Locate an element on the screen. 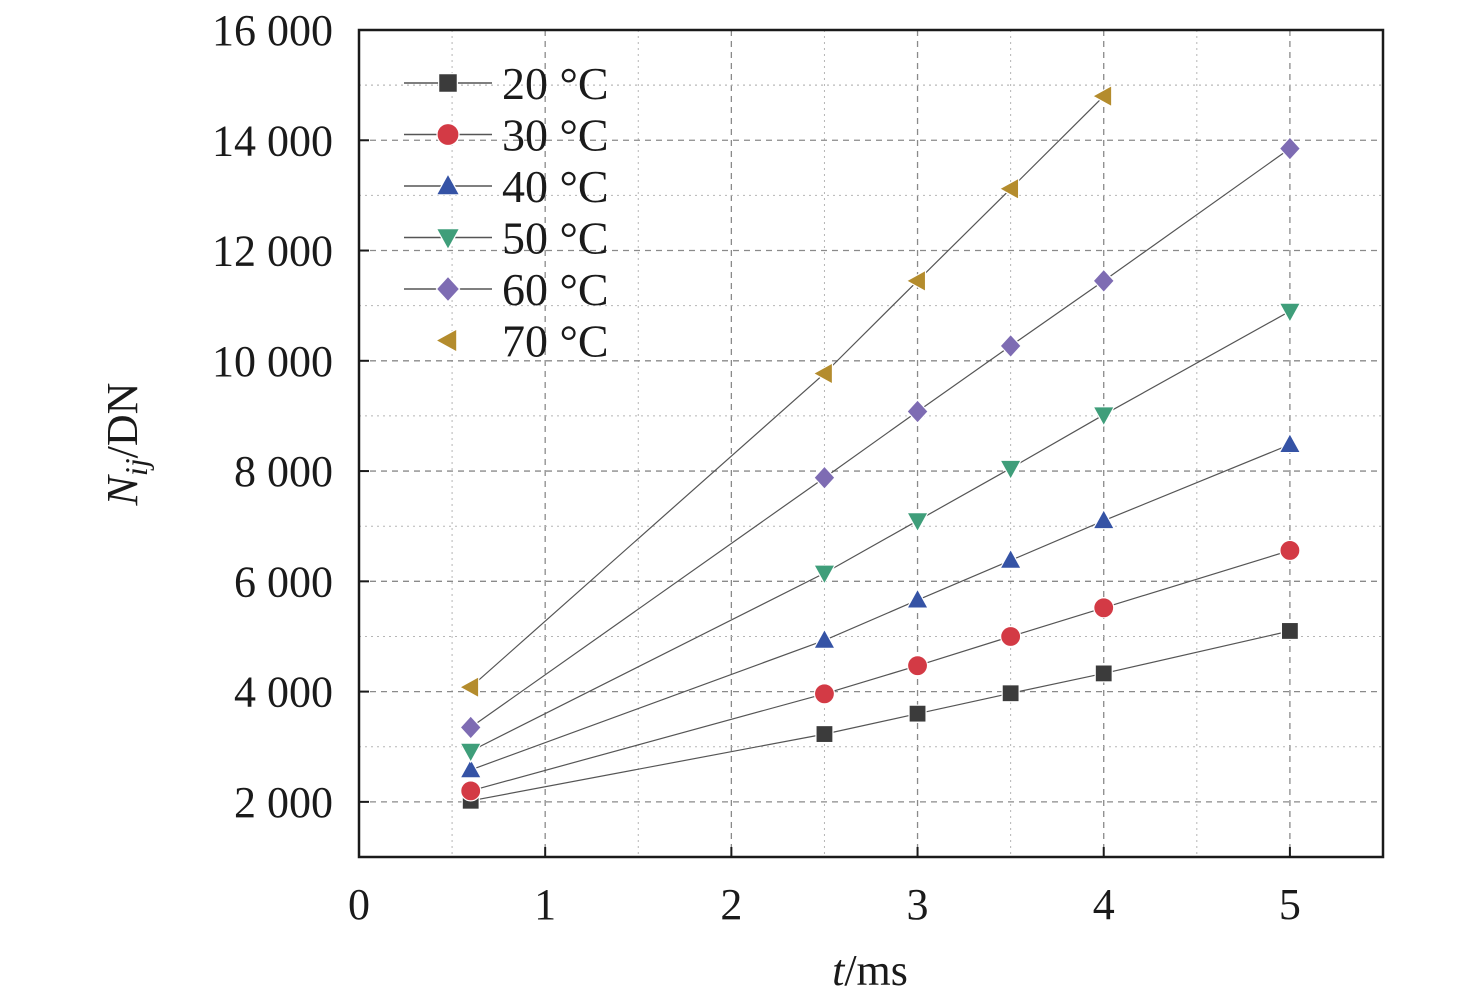 This screenshot has height=1006, width=1476. legend-item: 40 °C is located at coordinates (506, 186).